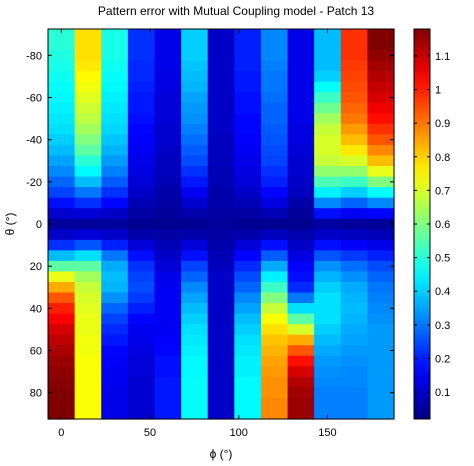 This screenshot has height=466, width=474. I want to click on y-tick-label: -80, so click(34, 56).